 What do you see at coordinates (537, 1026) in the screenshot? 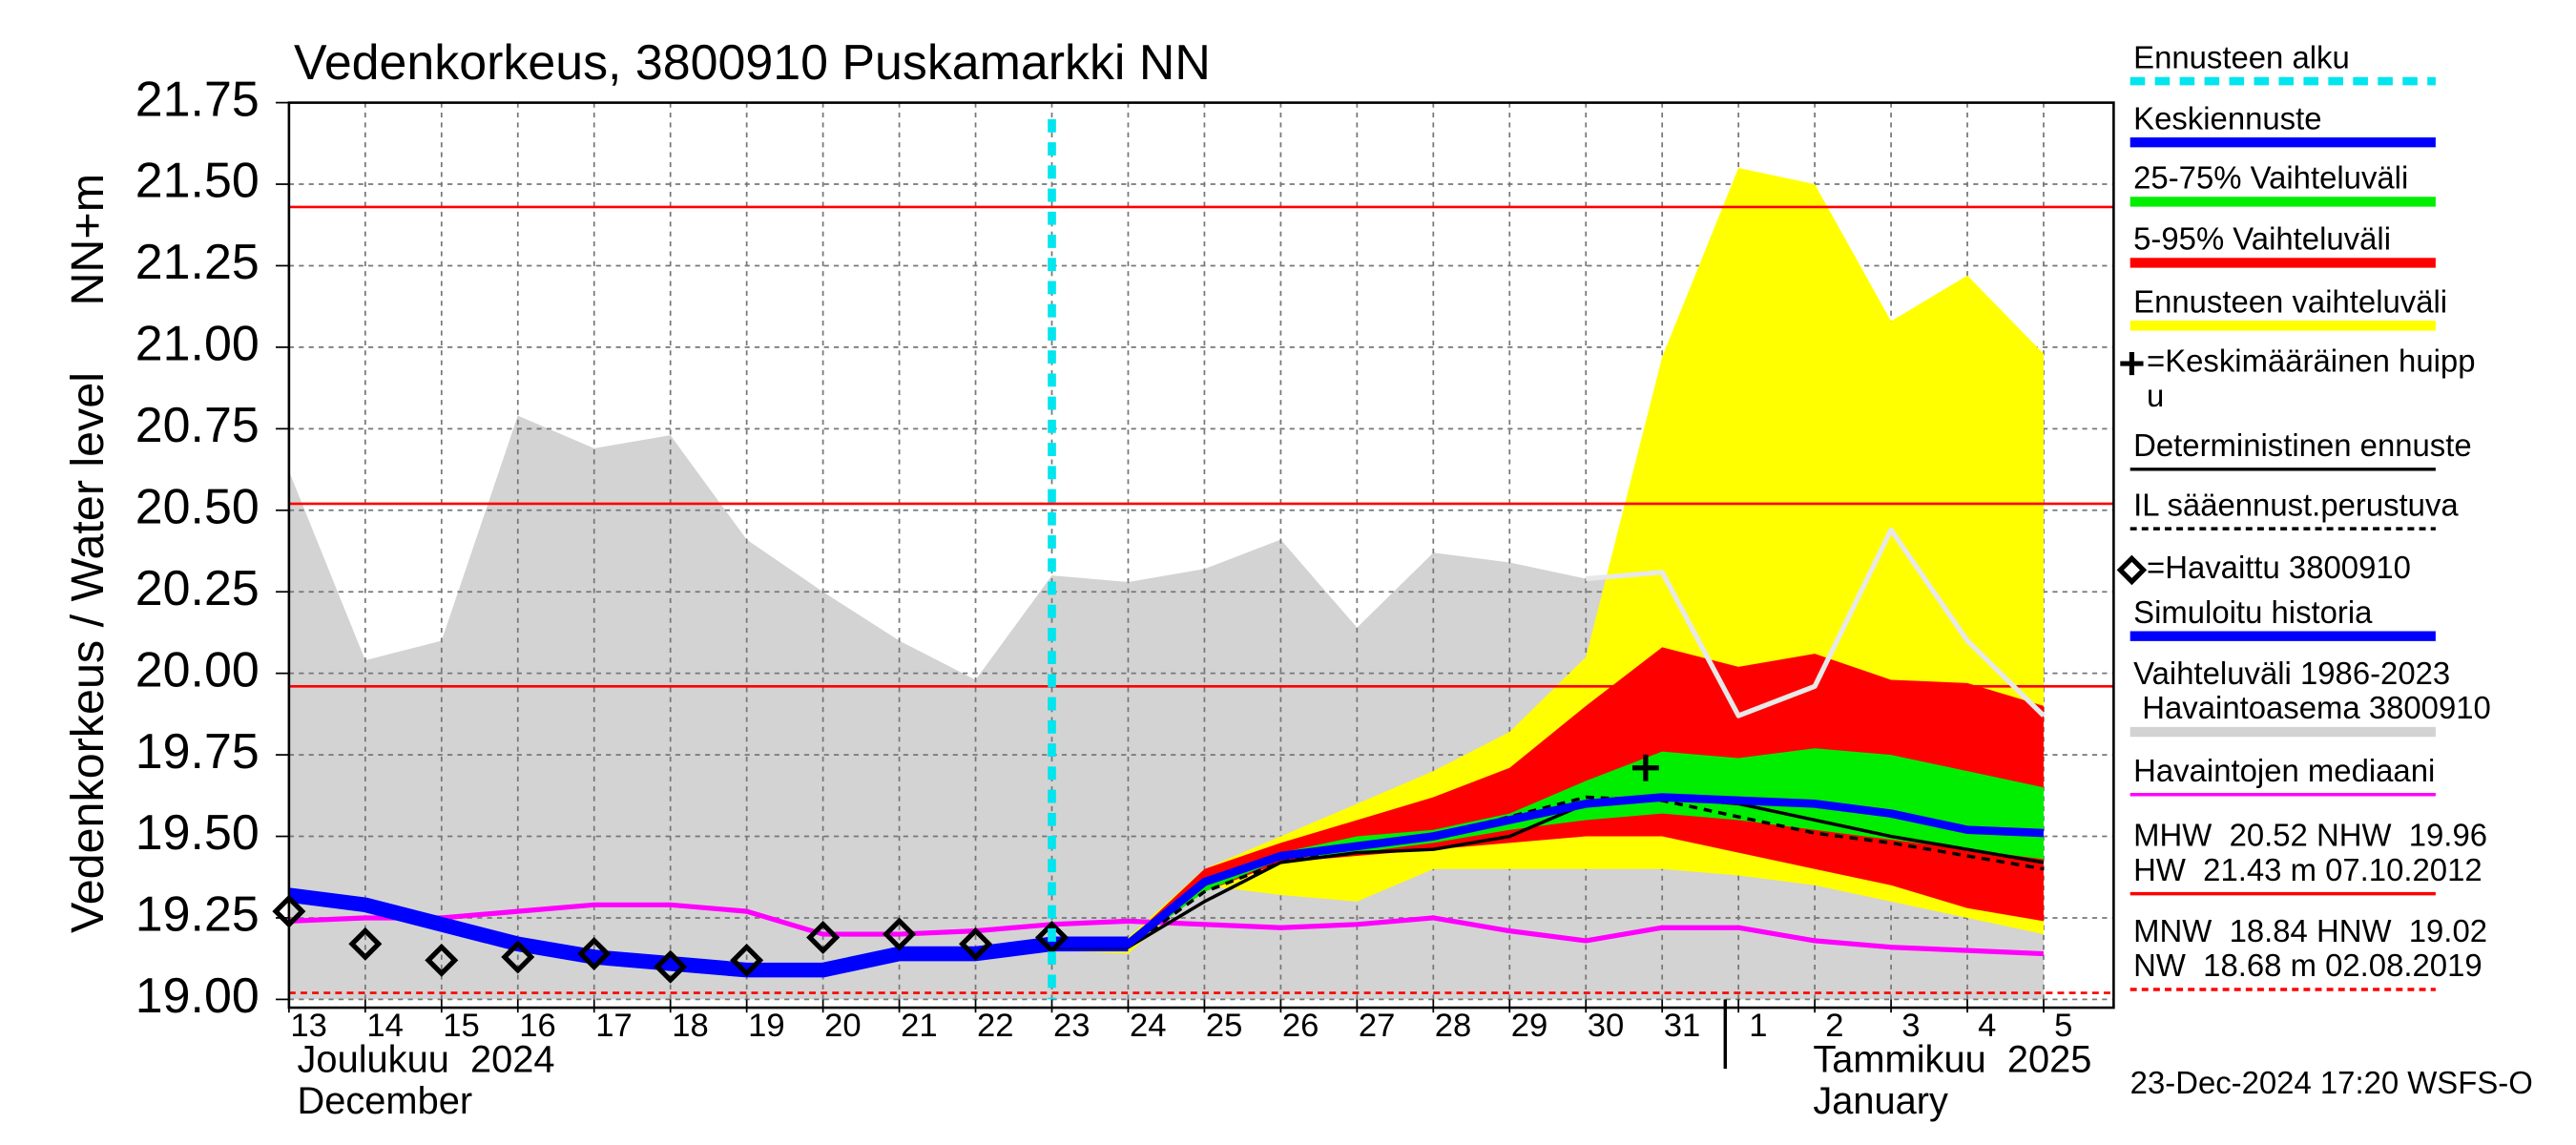
I see `x-tick-label: 16` at bounding box center [537, 1026].